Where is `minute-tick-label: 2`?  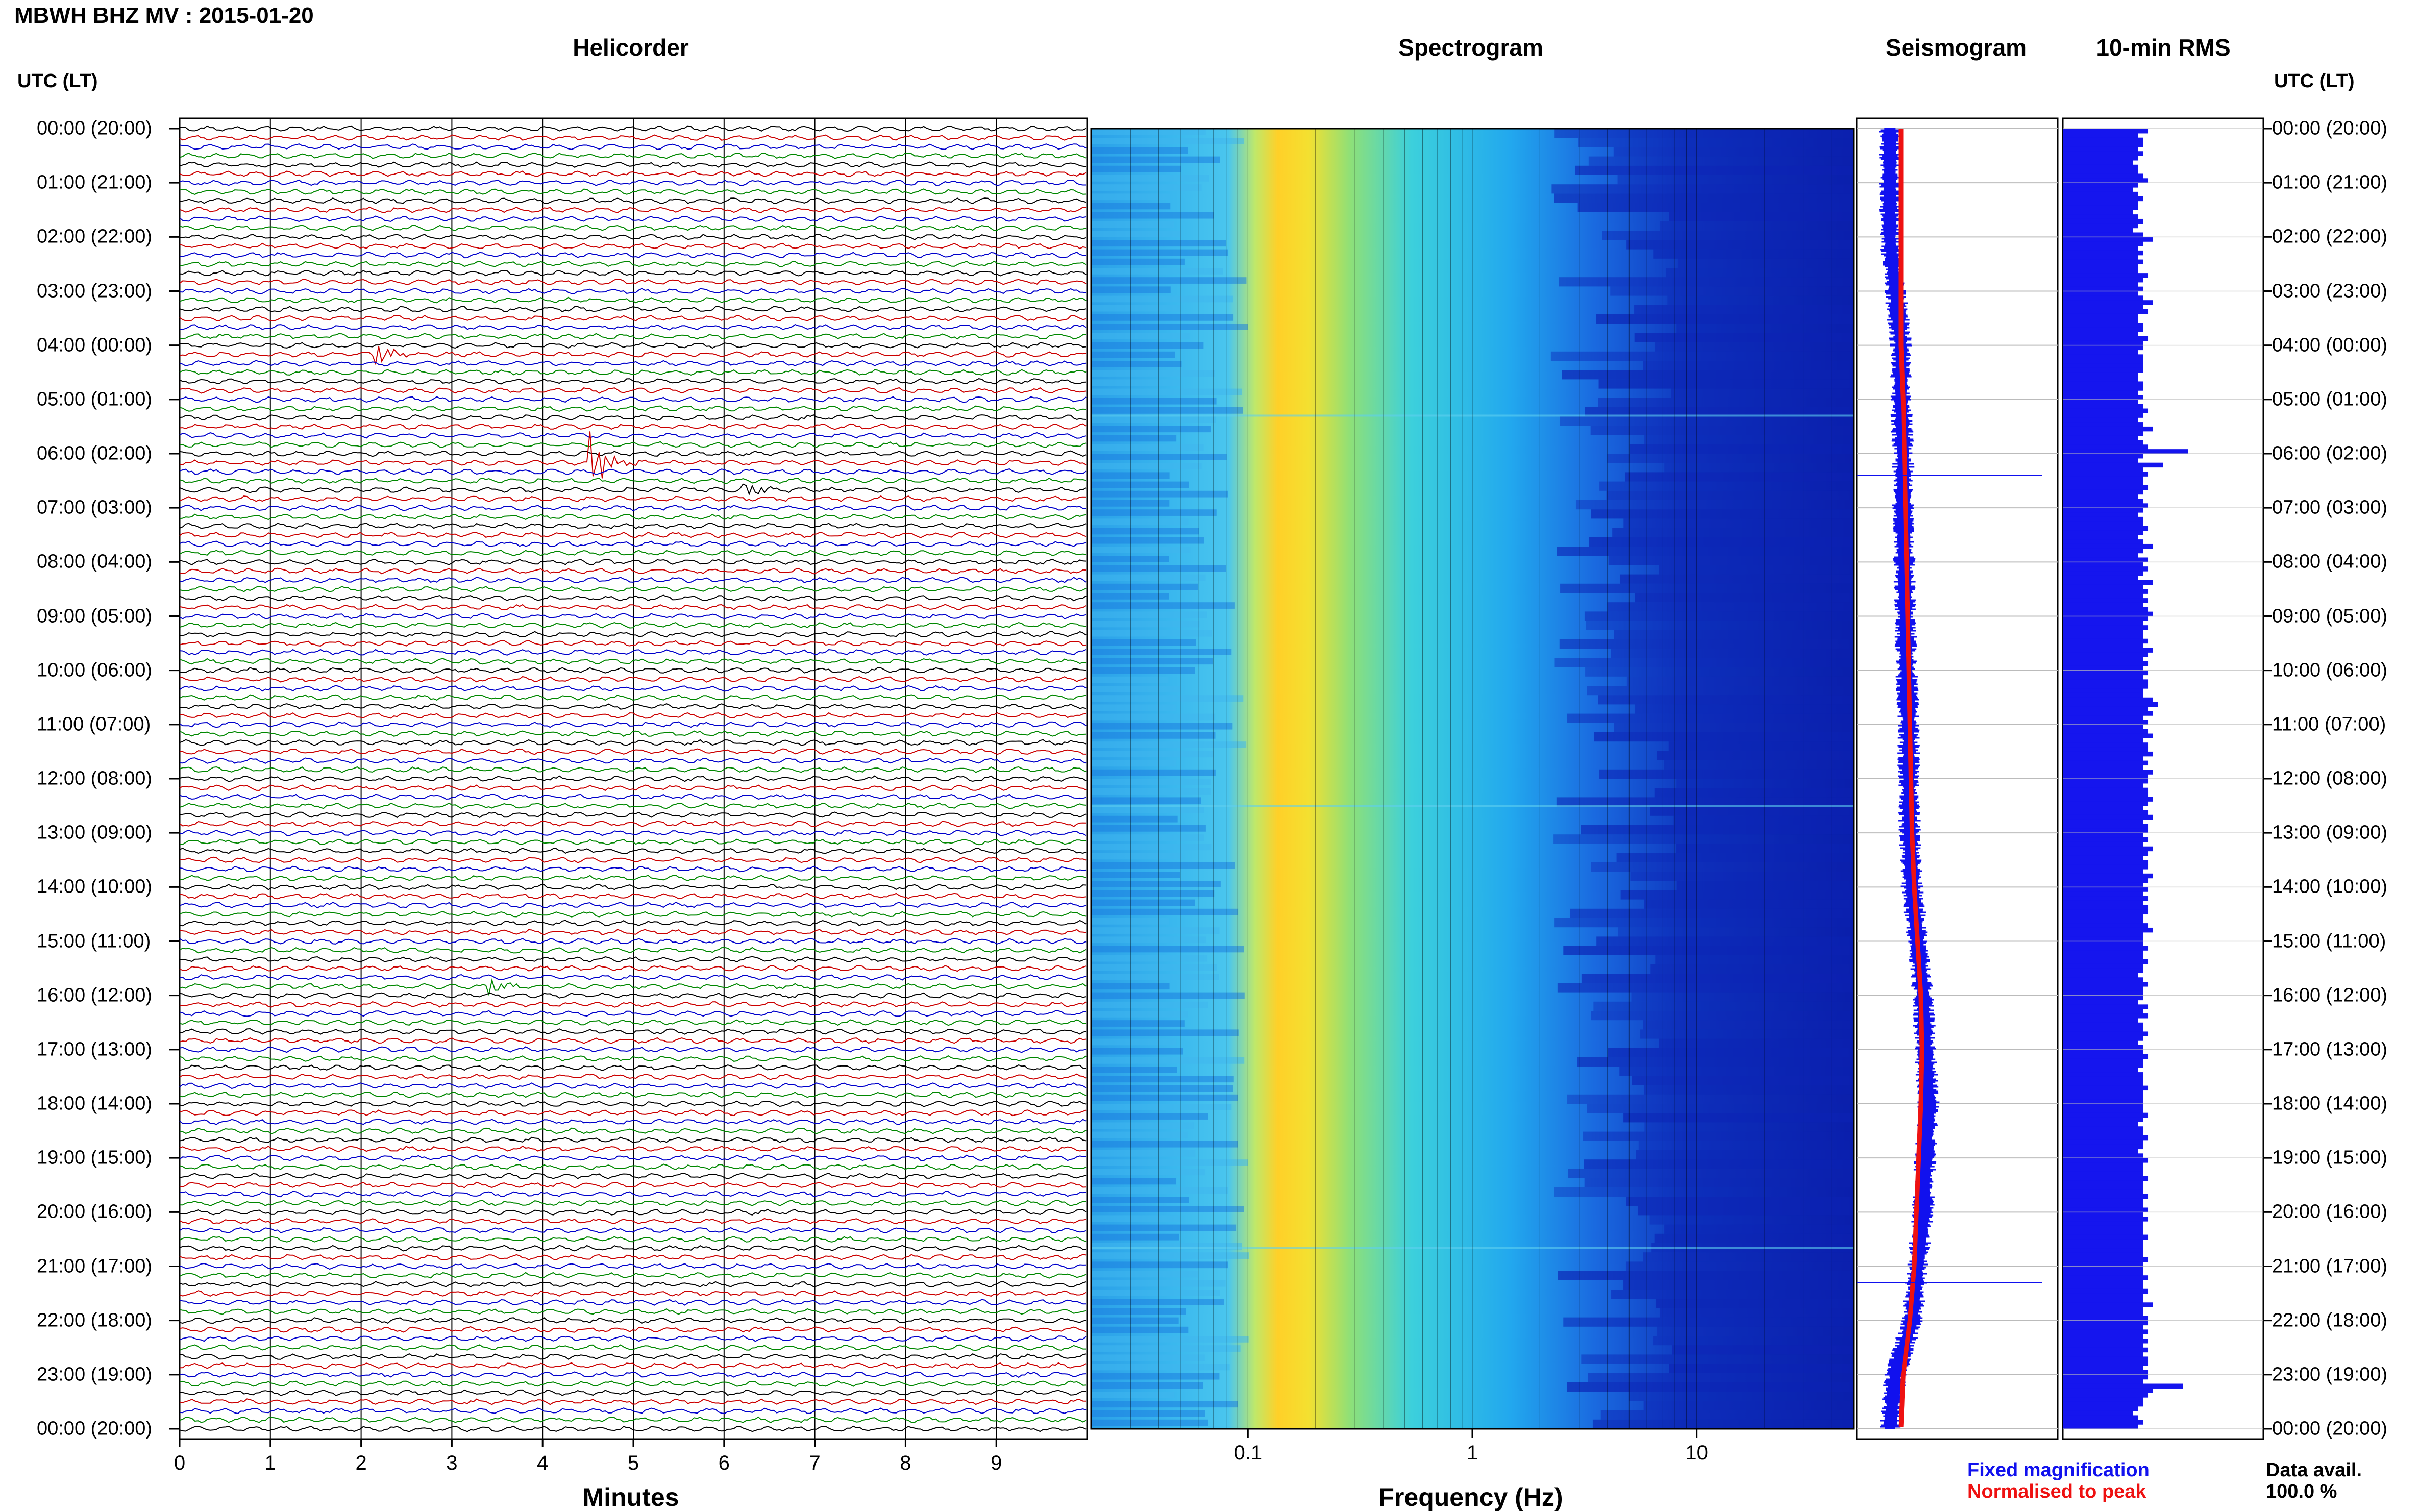 minute-tick-label: 2 is located at coordinates (360, 1463).